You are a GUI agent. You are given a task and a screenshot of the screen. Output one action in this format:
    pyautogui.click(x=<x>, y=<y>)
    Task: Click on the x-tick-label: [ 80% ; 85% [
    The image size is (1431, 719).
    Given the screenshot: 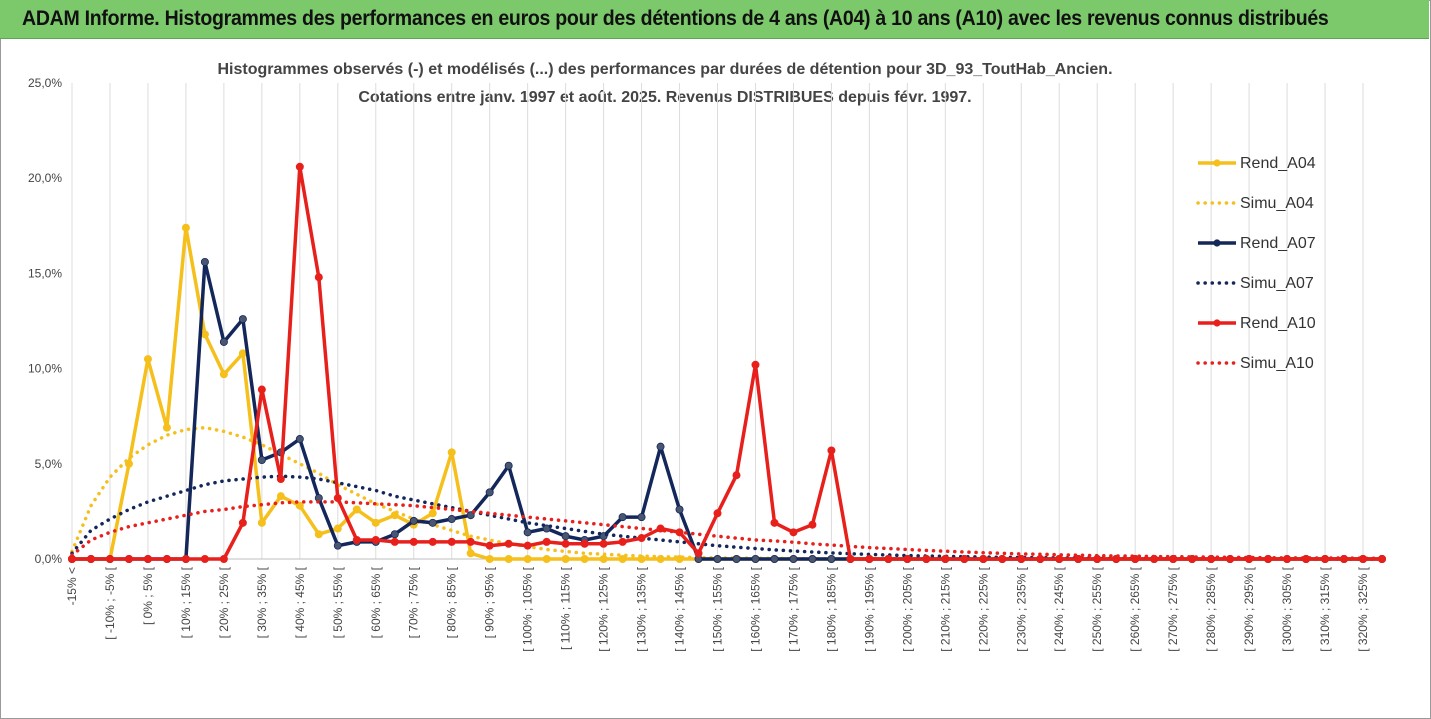 What is the action you would take?
    pyautogui.click(x=452, y=602)
    